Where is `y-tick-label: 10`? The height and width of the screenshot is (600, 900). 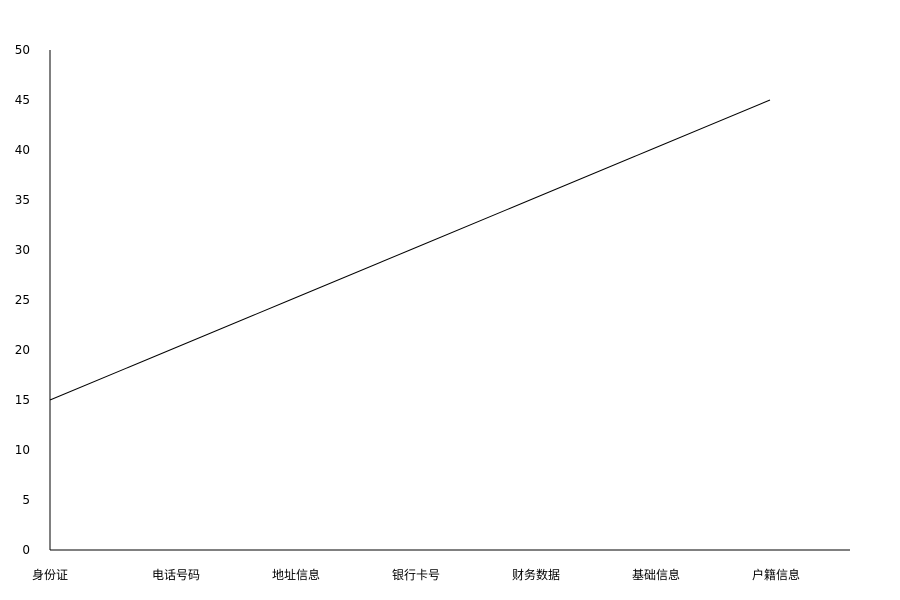 y-tick-label: 10 is located at coordinates (22, 450).